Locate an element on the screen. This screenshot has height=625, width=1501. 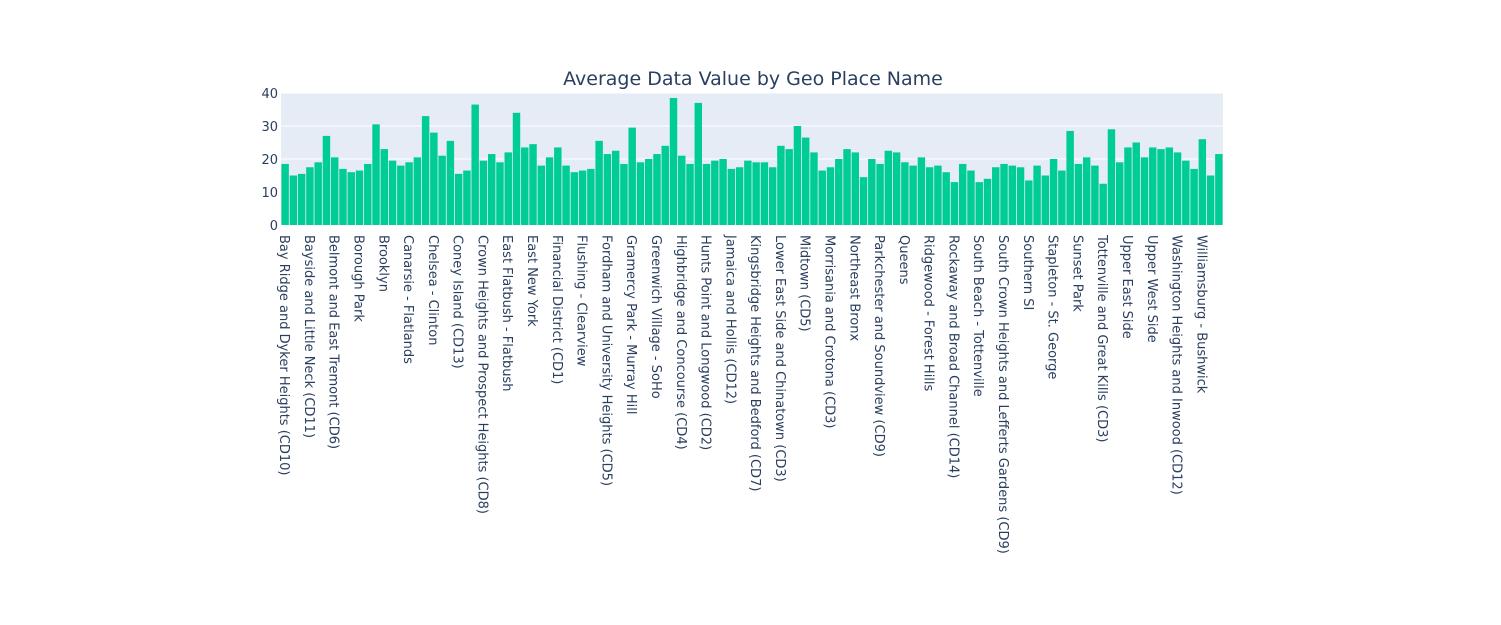
x-tick-label: Fordham and University Heights (CD5) is located at coordinates (605, 360).